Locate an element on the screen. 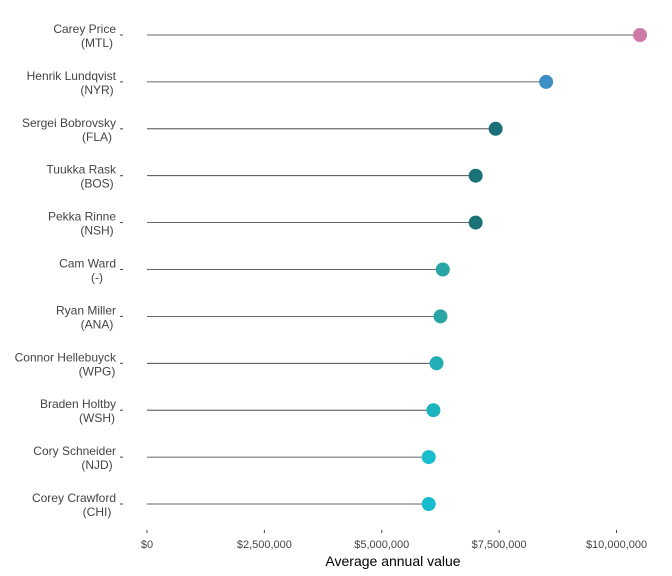  category-label: Cory Schneider (NJD) is located at coordinates (74, 458).